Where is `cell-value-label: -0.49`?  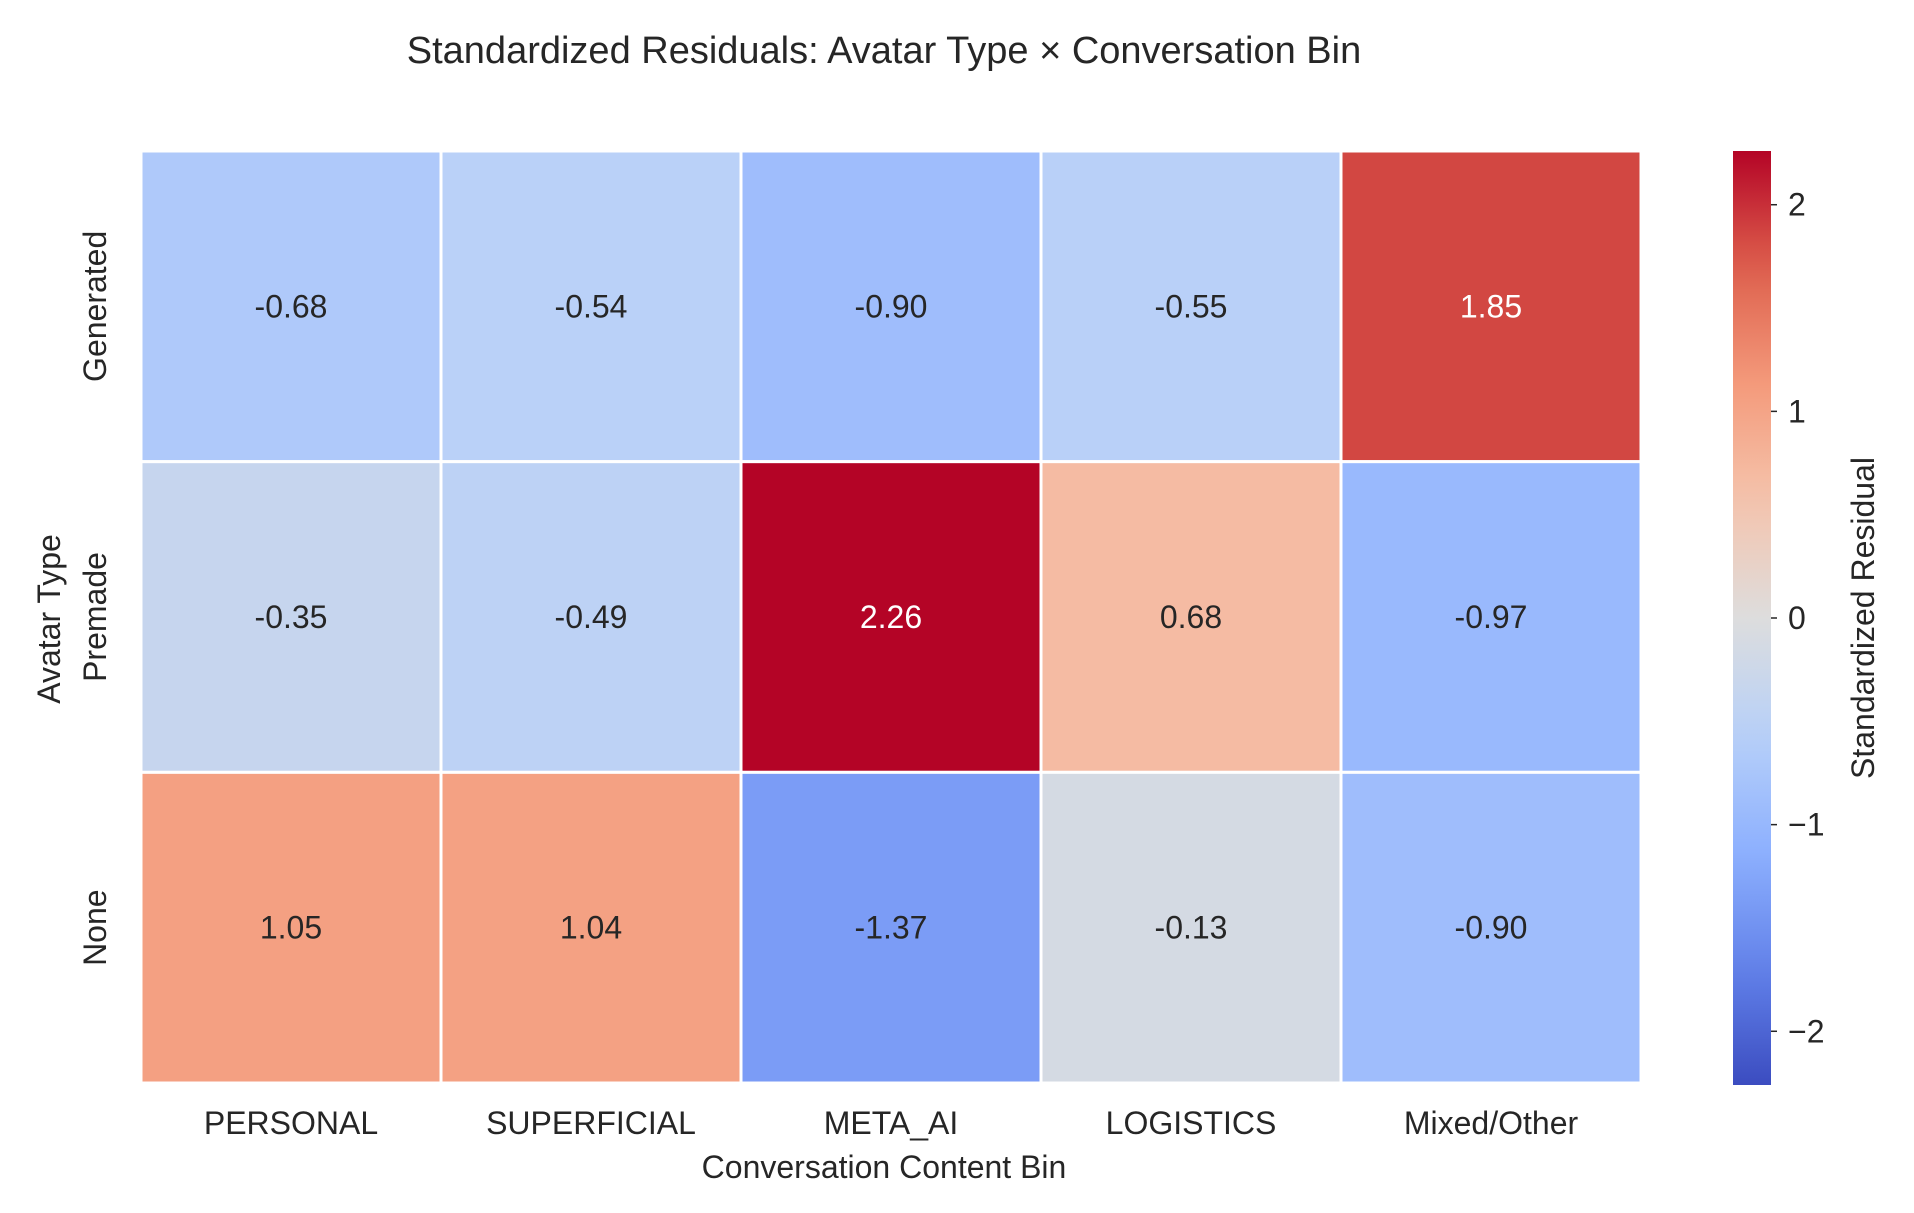 cell-value-label: -0.49 is located at coordinates (591, 617).